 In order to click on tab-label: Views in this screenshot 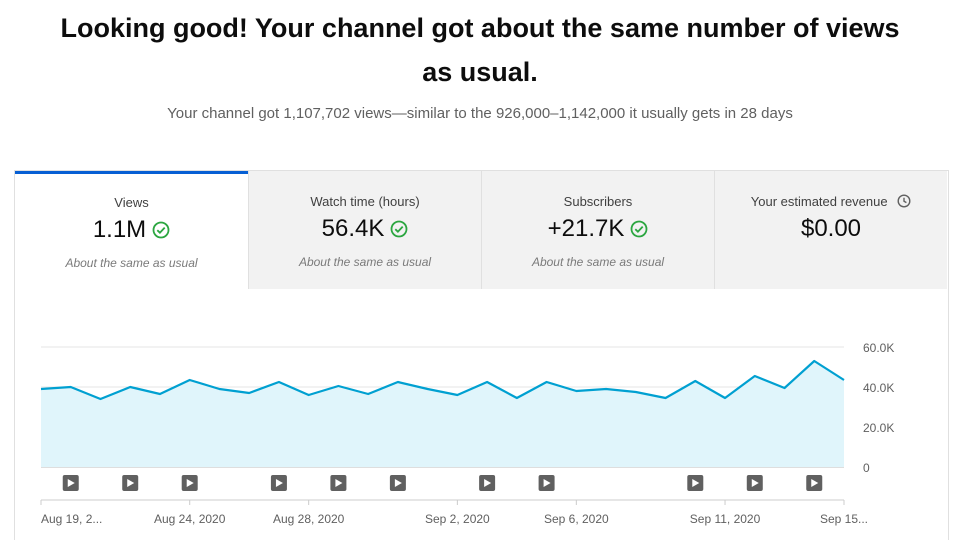, I will do `click(131, 202)`.